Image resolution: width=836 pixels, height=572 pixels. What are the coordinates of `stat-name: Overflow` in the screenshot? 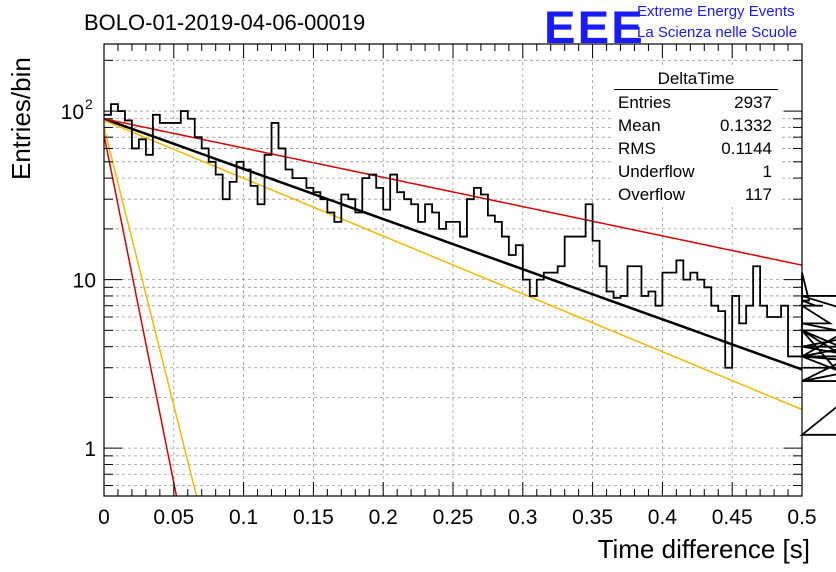 It's located at (652, 194).